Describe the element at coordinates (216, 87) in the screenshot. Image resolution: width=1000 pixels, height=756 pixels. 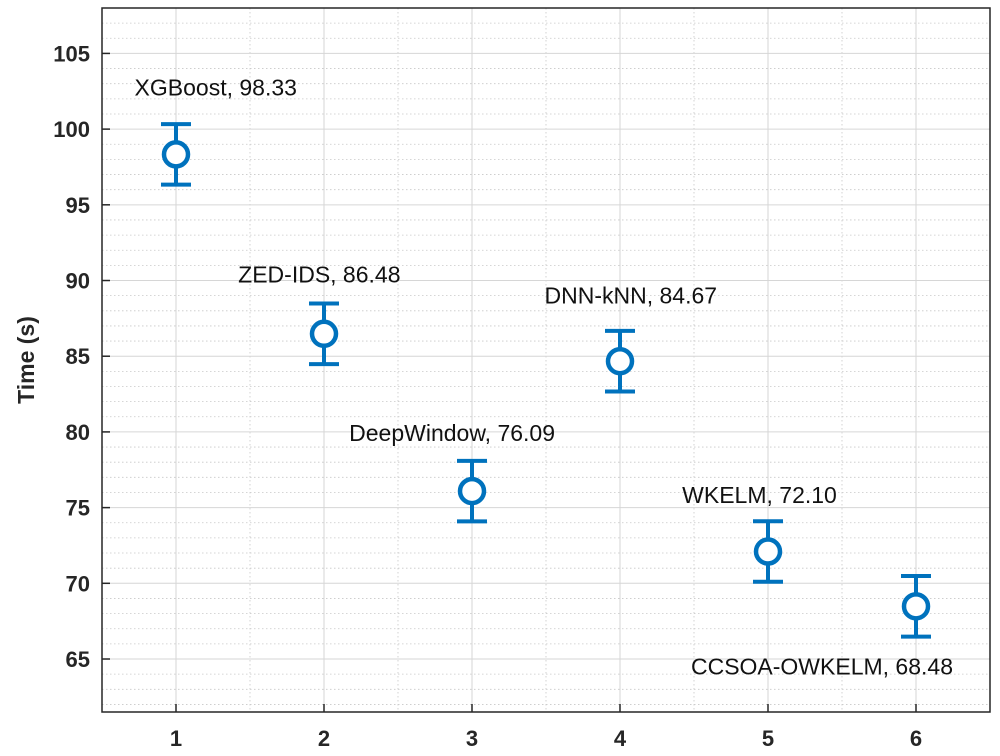
I see `data-label: XGBoost, 98.33` at that location.